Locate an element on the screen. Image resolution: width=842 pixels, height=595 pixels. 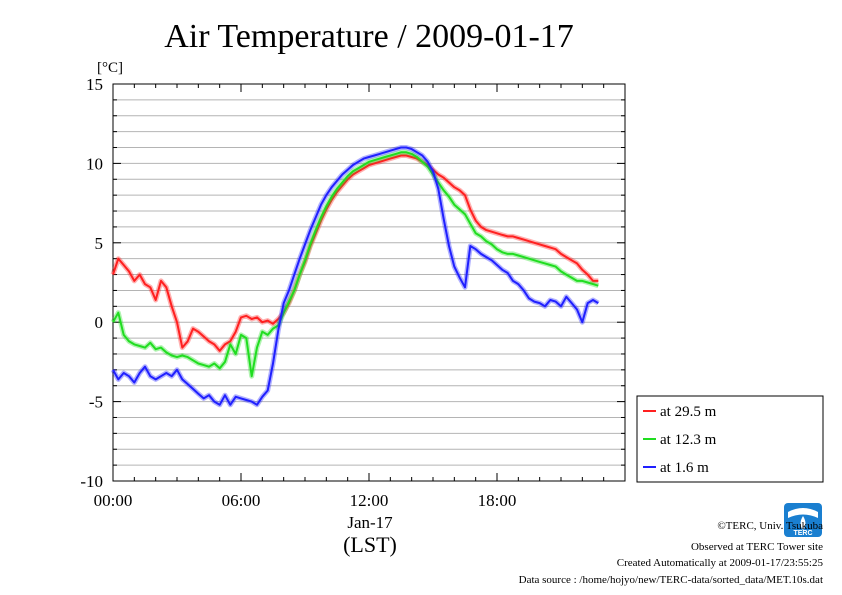
x-axis-unit-label: (LST) is located at coordinates (370, 544).